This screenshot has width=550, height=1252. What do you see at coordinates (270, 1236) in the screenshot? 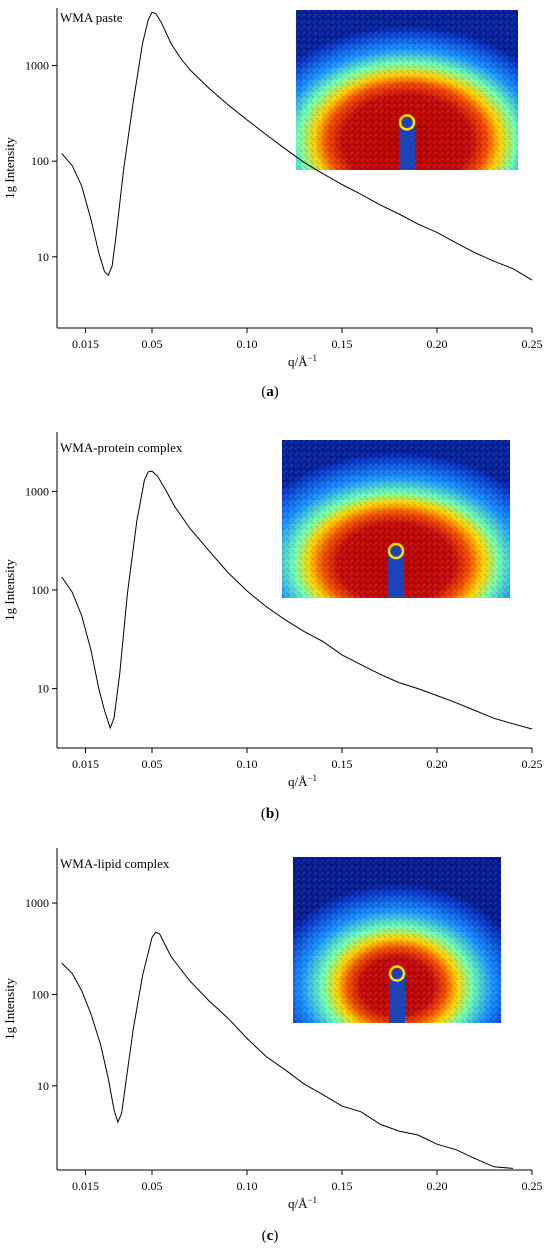
I see `panel-caption: (c)` at bounding box center [270, 1236].